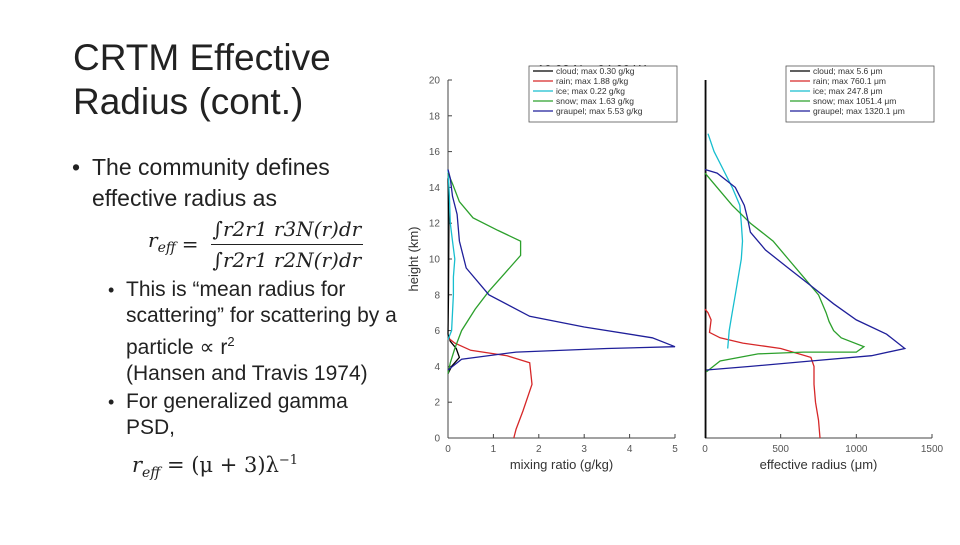 This screenshot has width=960, height=545. What do you see at coordinates (561, 464) in the screenshot?
I see `x-axis-label: mixing ratio (g/kg)` at bounding box center [561, 464].